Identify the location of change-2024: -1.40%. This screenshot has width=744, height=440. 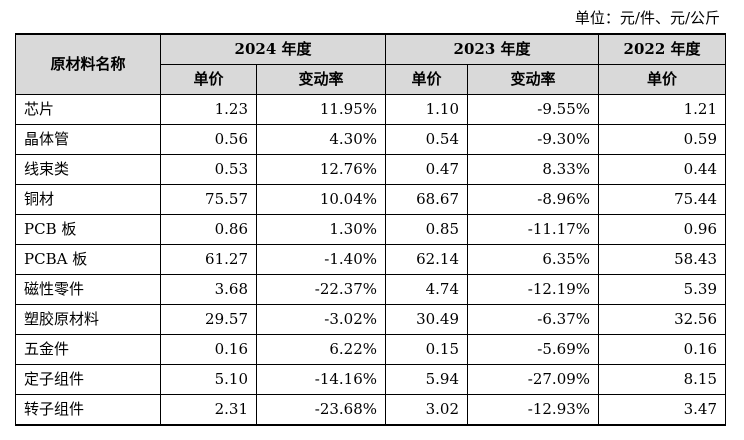
(321, 259).